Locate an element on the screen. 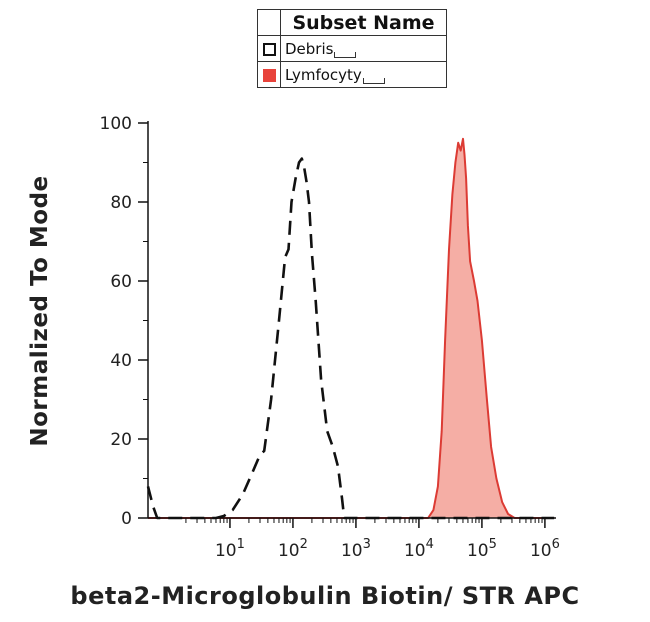  y-tick-label: 100 is located at coordinates (116, 124).